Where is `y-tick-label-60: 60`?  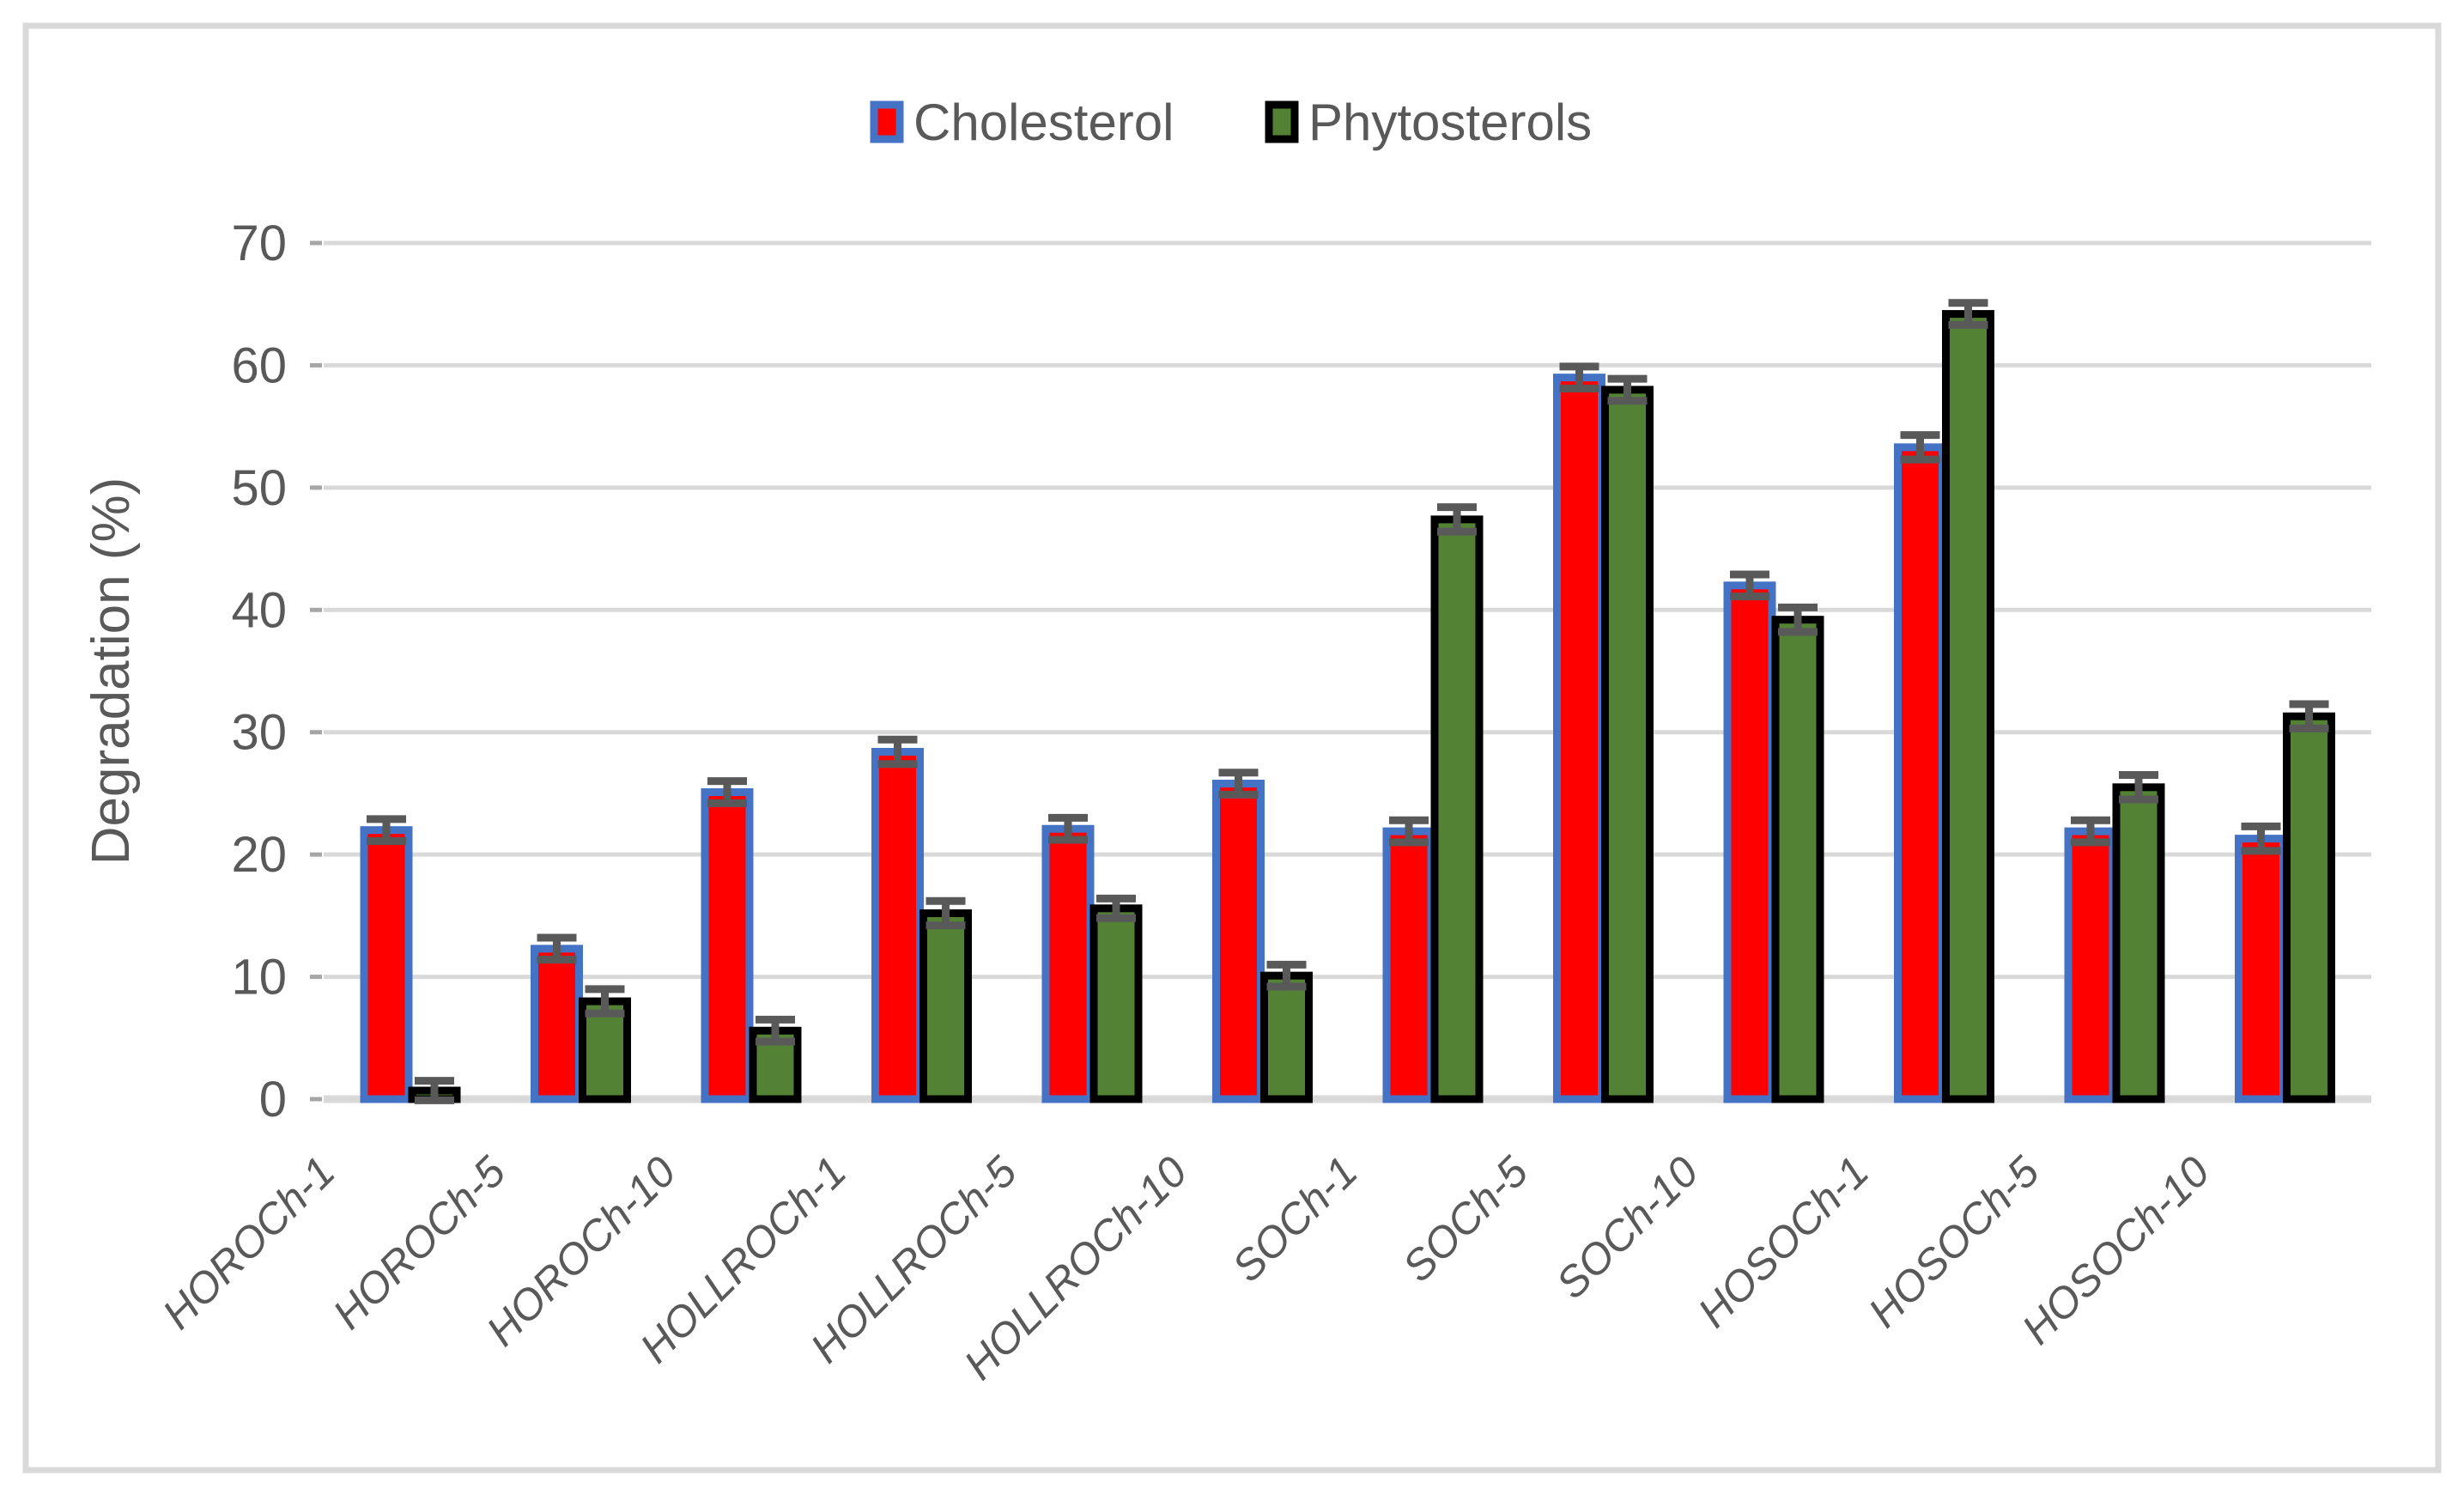 y-tick-label-60: 60 is located at coordinates (259, 365).